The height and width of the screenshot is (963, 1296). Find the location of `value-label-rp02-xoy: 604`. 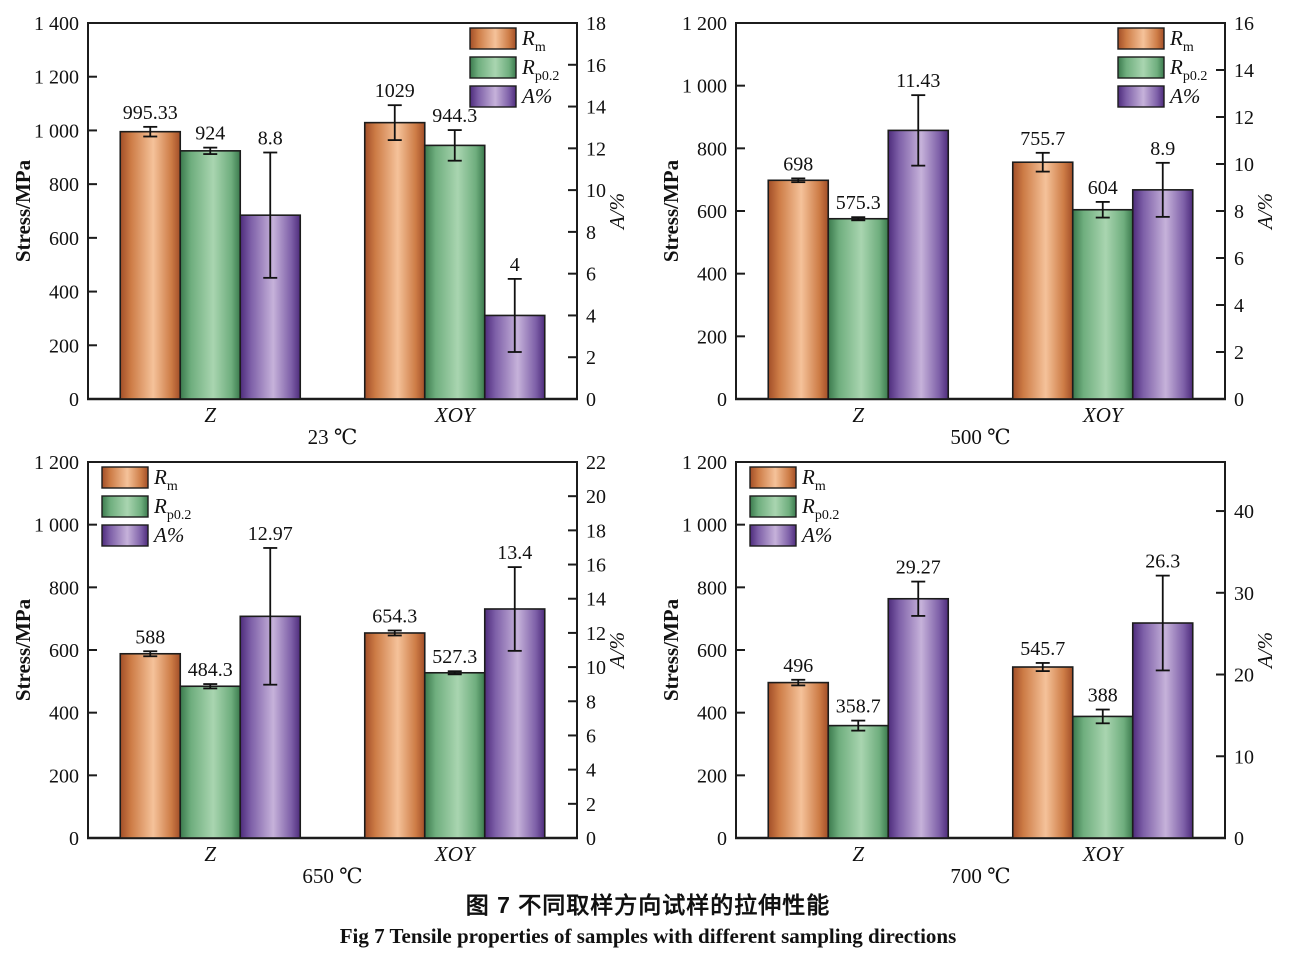

value-label-rp02-xoy: 604 is located at coordinates (1103, 188).